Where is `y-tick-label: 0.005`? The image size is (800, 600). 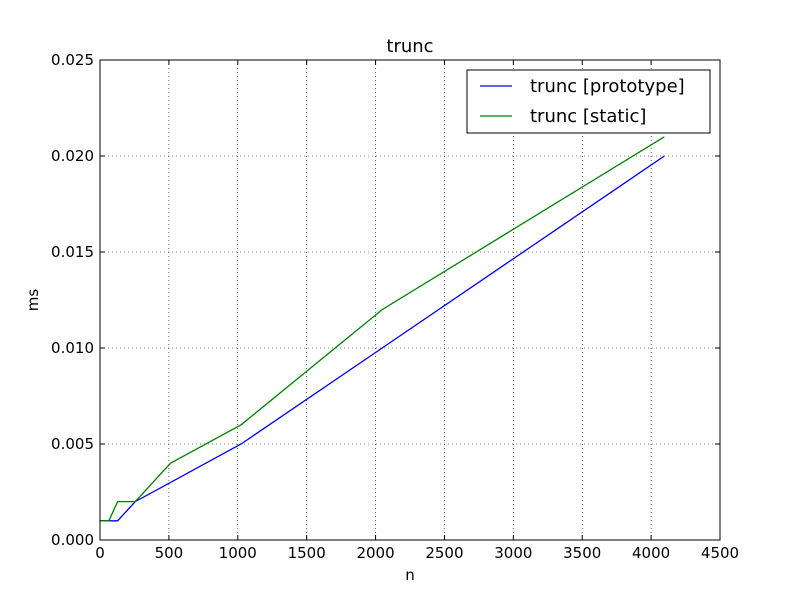
y-tick-label: 0.005 is located at coordinates (72, 444).